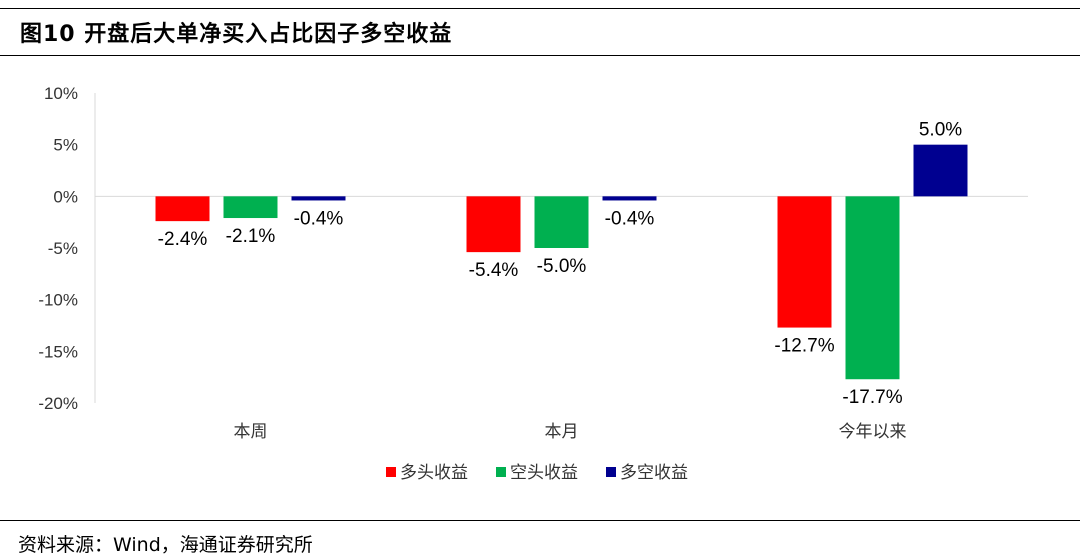  Describe the element at coordinates (165, 545) in the screenshot. I see `source-note: 资料来源：Wind，海通证券研究所` at that location.